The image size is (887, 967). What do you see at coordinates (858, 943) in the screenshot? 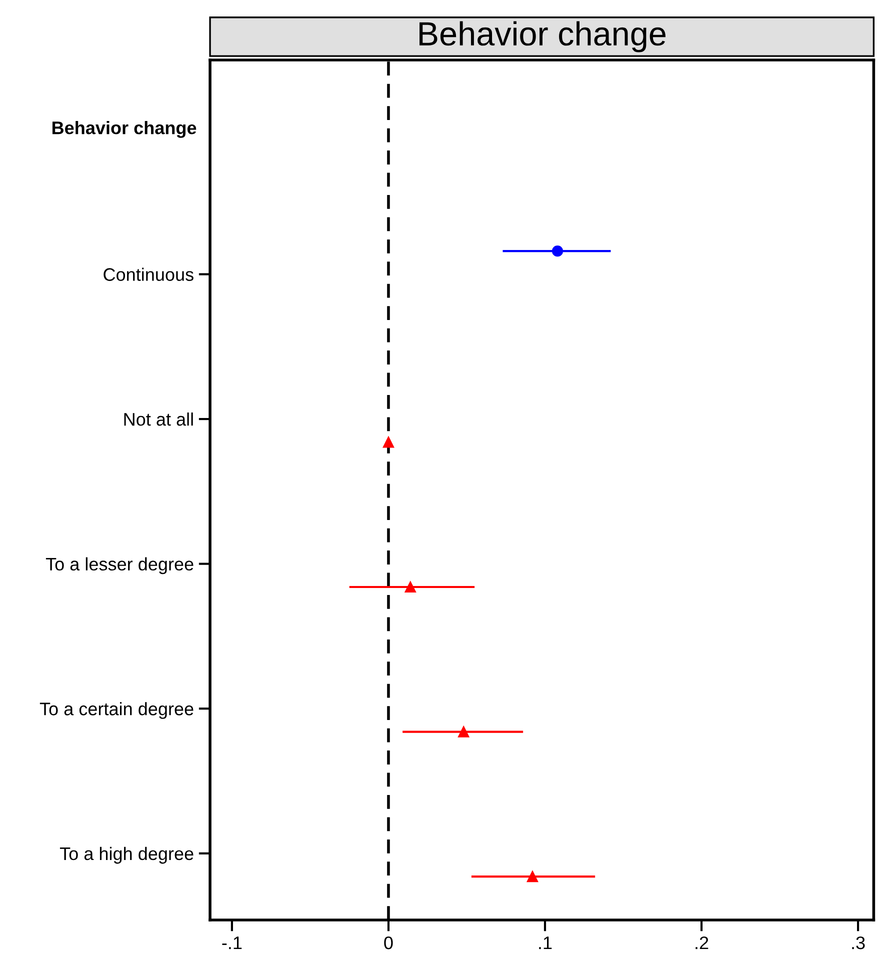
I see `x-tick-label: .3` at bounding box center [858, 943].